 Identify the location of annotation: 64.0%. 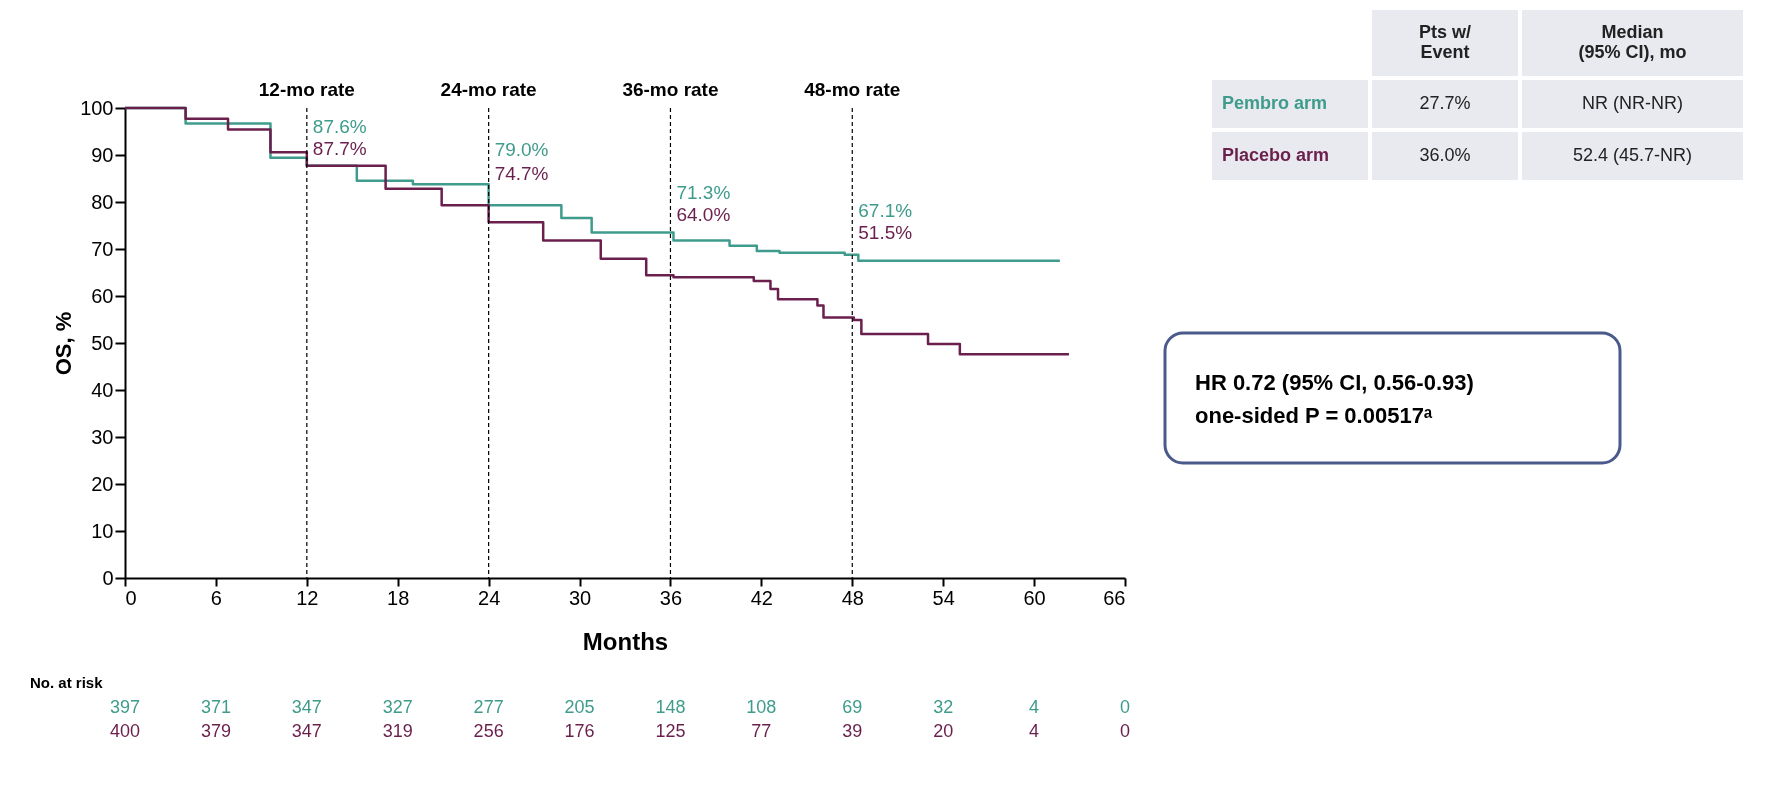
(703, 214).